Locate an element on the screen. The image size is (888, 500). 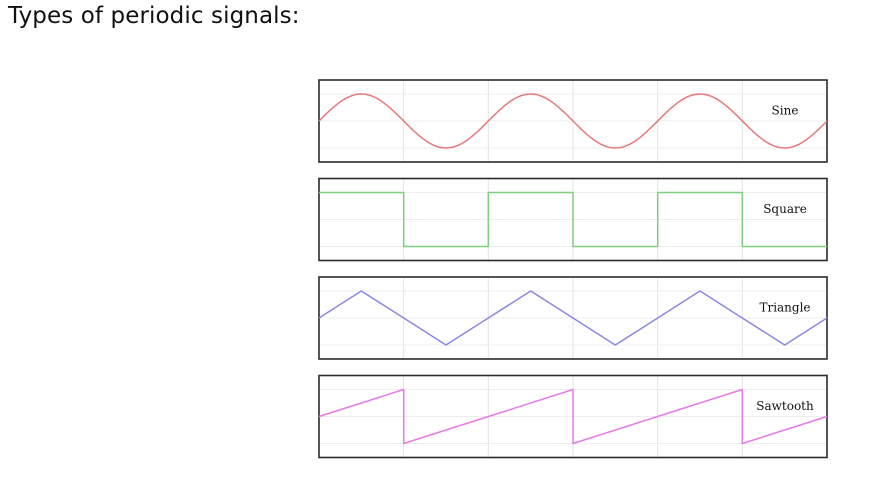
panel-square: Square is located at coordinates (573, 219).